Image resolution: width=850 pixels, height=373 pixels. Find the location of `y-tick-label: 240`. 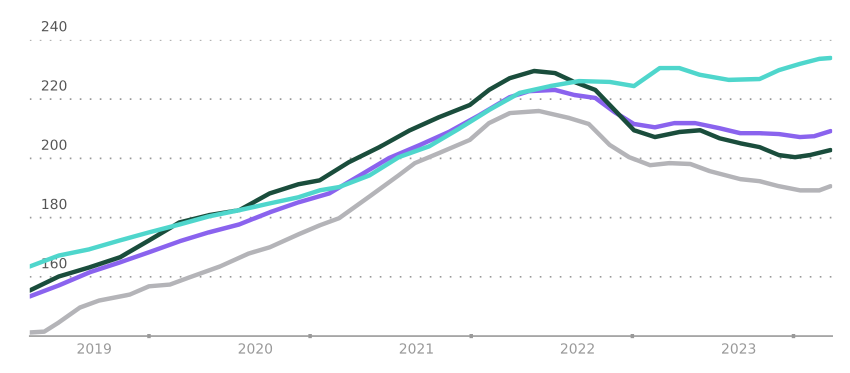

y-tick-label: 240 is located at coordinates (54, 26).